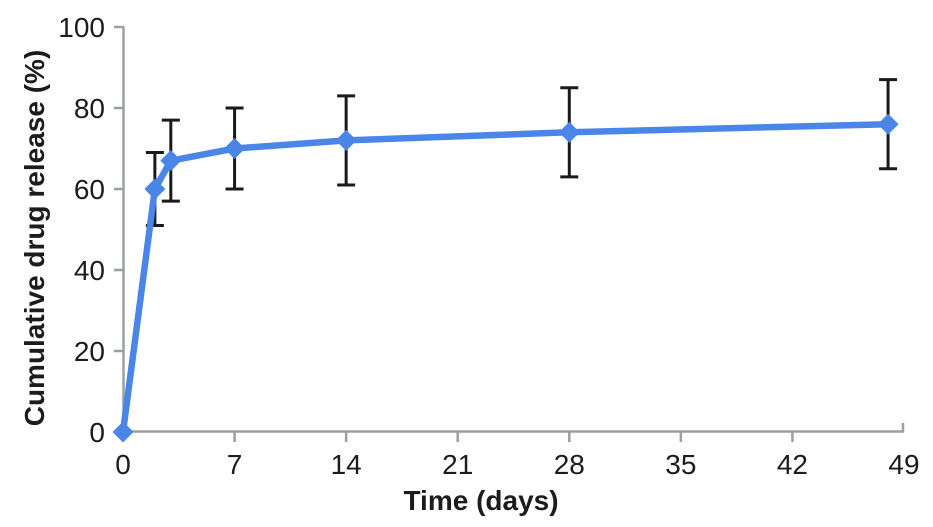  Describe the element at coordinates (81, 27) in the screenshot. I see `y-tick-label: 100` at that location.